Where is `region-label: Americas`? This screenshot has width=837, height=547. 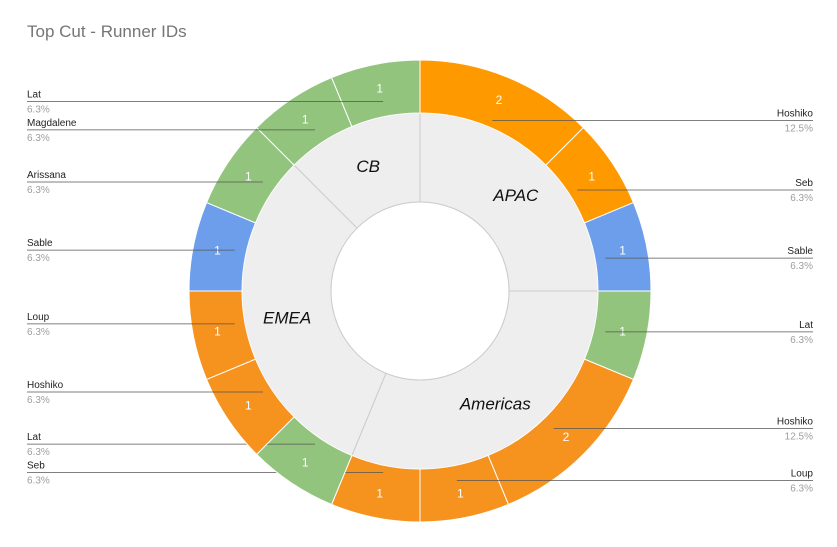 region-label: Americas is located at coordinates (495, 404).